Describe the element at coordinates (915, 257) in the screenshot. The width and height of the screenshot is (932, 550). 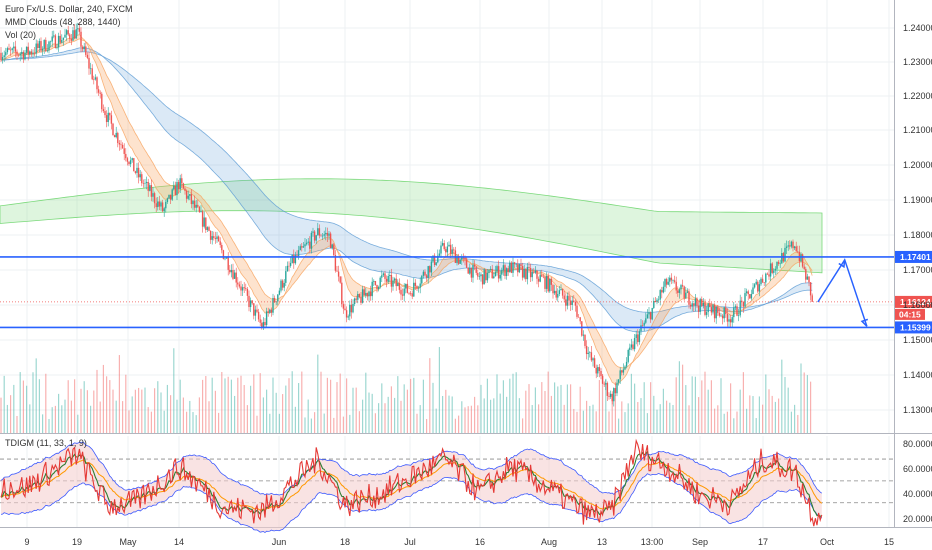
I see `level-price-label: 1.17401` at that location.